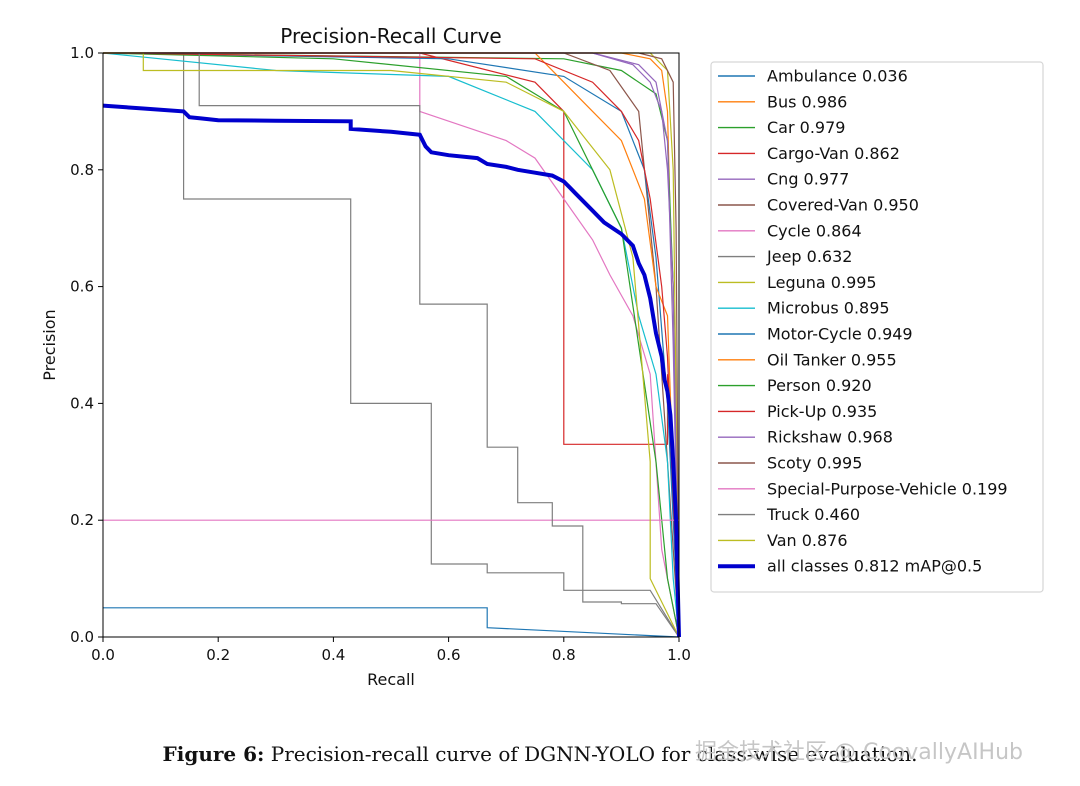 This screenshot has width=1080, height=786. I want to click on y-tick-label-3: 0.6, so click(82, 287).